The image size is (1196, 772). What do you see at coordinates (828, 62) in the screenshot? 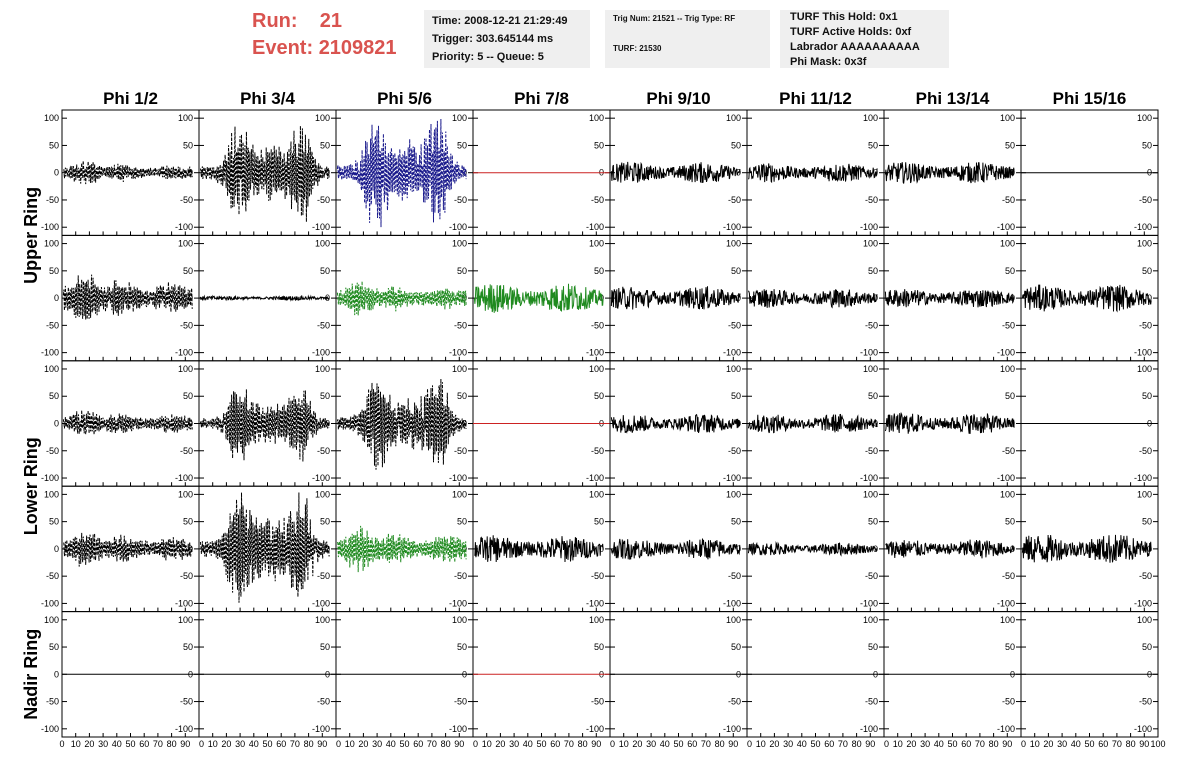
I see `phi-mask-text: Phi Mask: 0x3f` at bounding box center [828, 62].